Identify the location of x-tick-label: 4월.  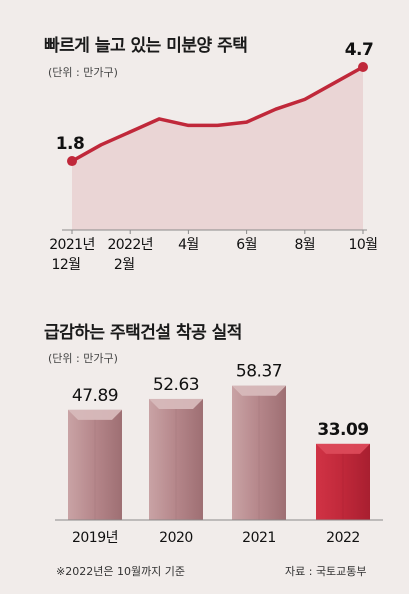
(188, 245).